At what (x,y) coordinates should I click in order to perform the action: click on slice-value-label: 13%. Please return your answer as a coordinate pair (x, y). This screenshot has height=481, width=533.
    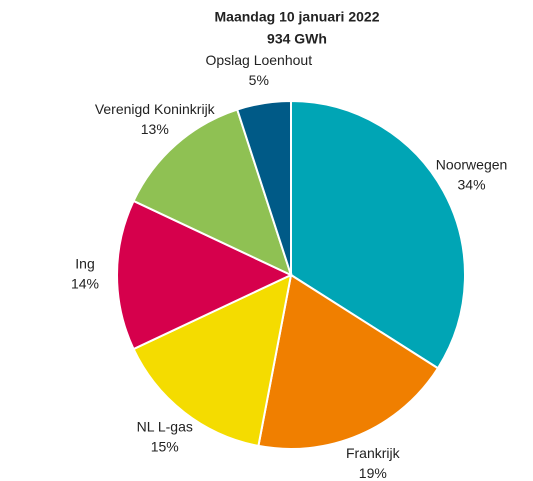
    Looking at the image, I should click on (155, 129).